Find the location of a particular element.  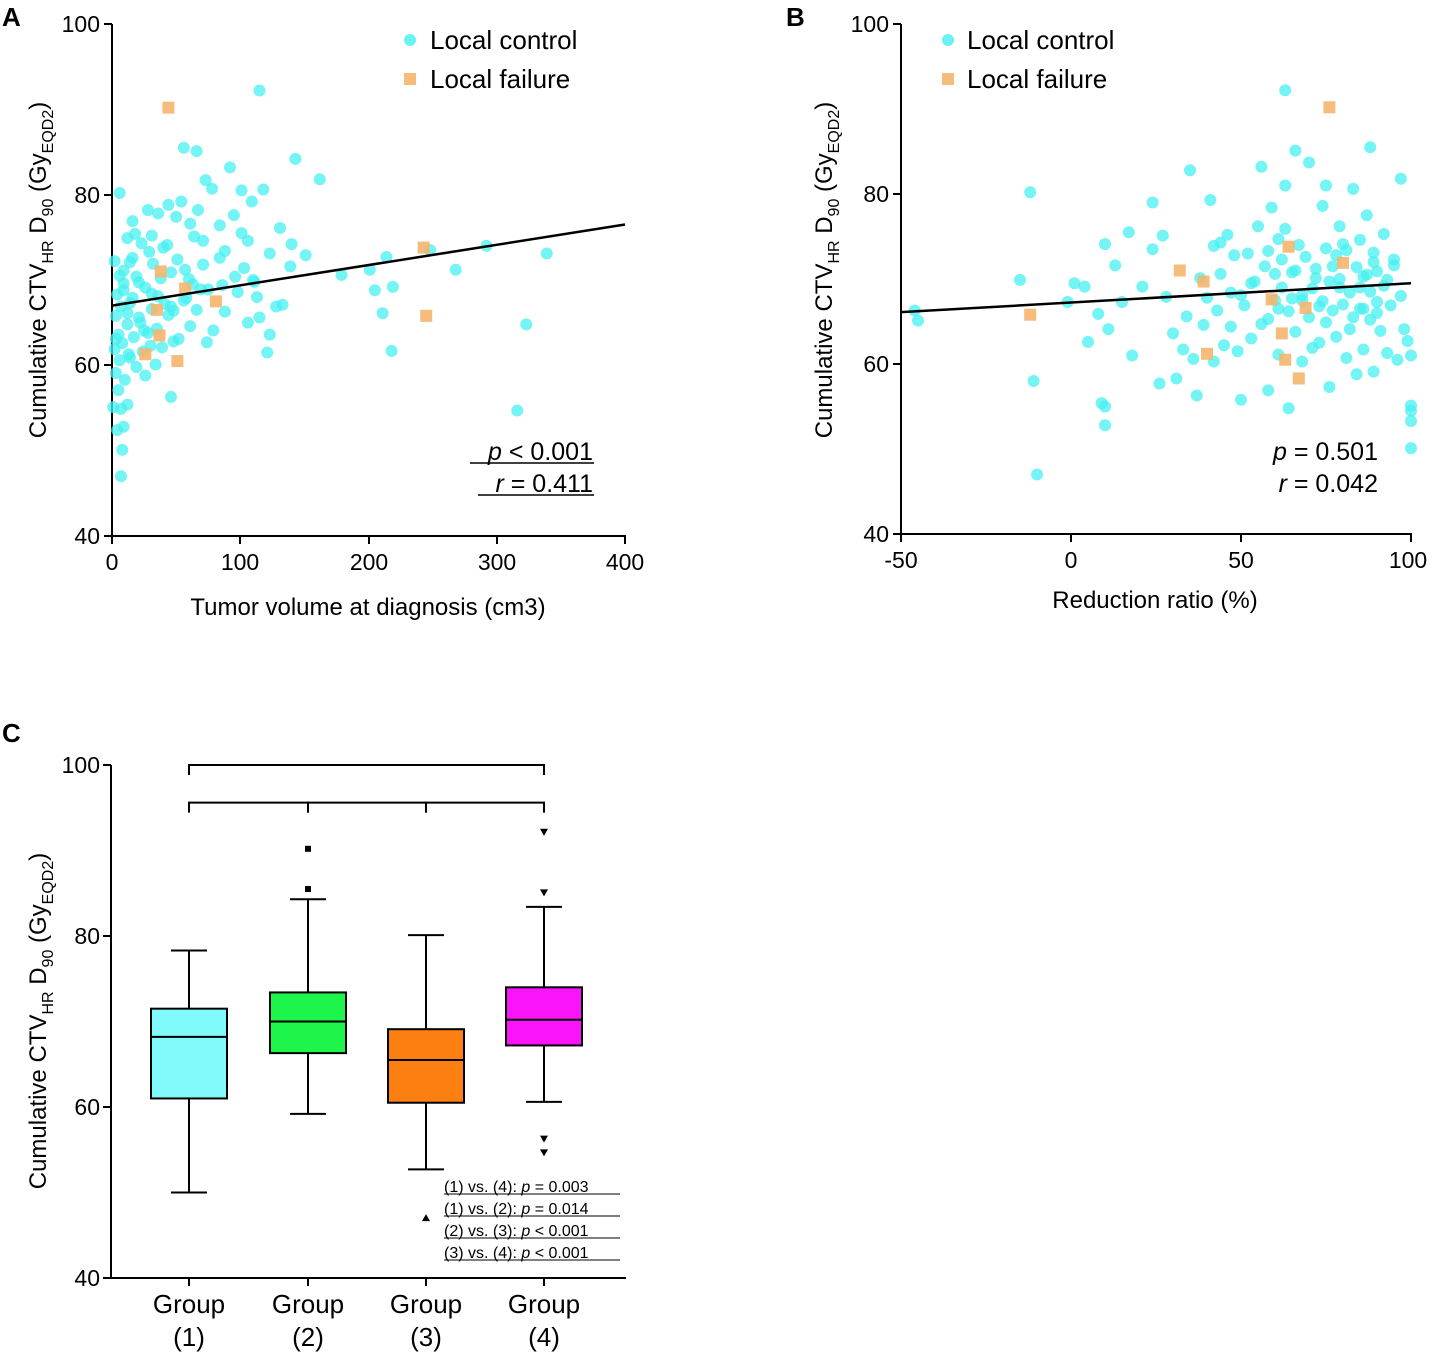

group-number: (1) is located at coordinates (189, 1337).